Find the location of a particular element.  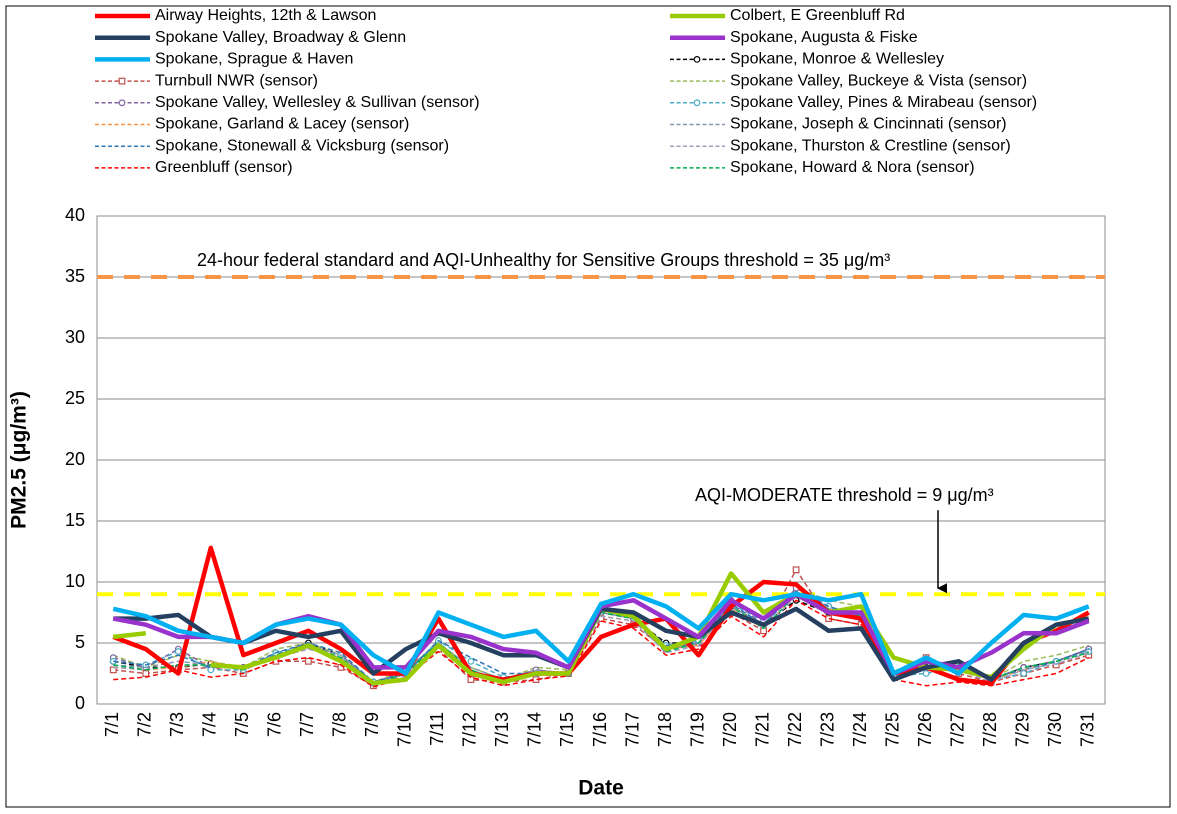

y-tick-label: 25 is located at coordinates (75, 398).